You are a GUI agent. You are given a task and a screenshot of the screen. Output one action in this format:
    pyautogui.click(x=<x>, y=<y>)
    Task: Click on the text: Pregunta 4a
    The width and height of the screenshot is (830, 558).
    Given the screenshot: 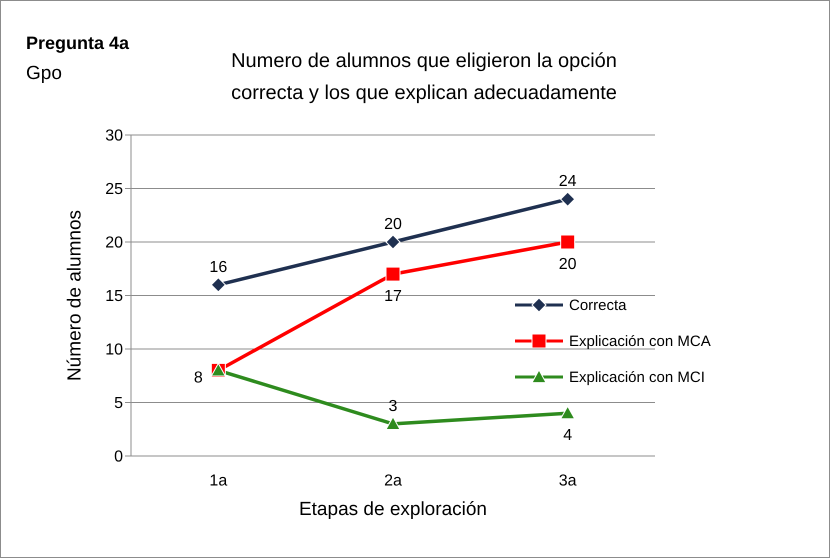 What is the action you would take?
    pyautogui.click(x=78, y=43)
    